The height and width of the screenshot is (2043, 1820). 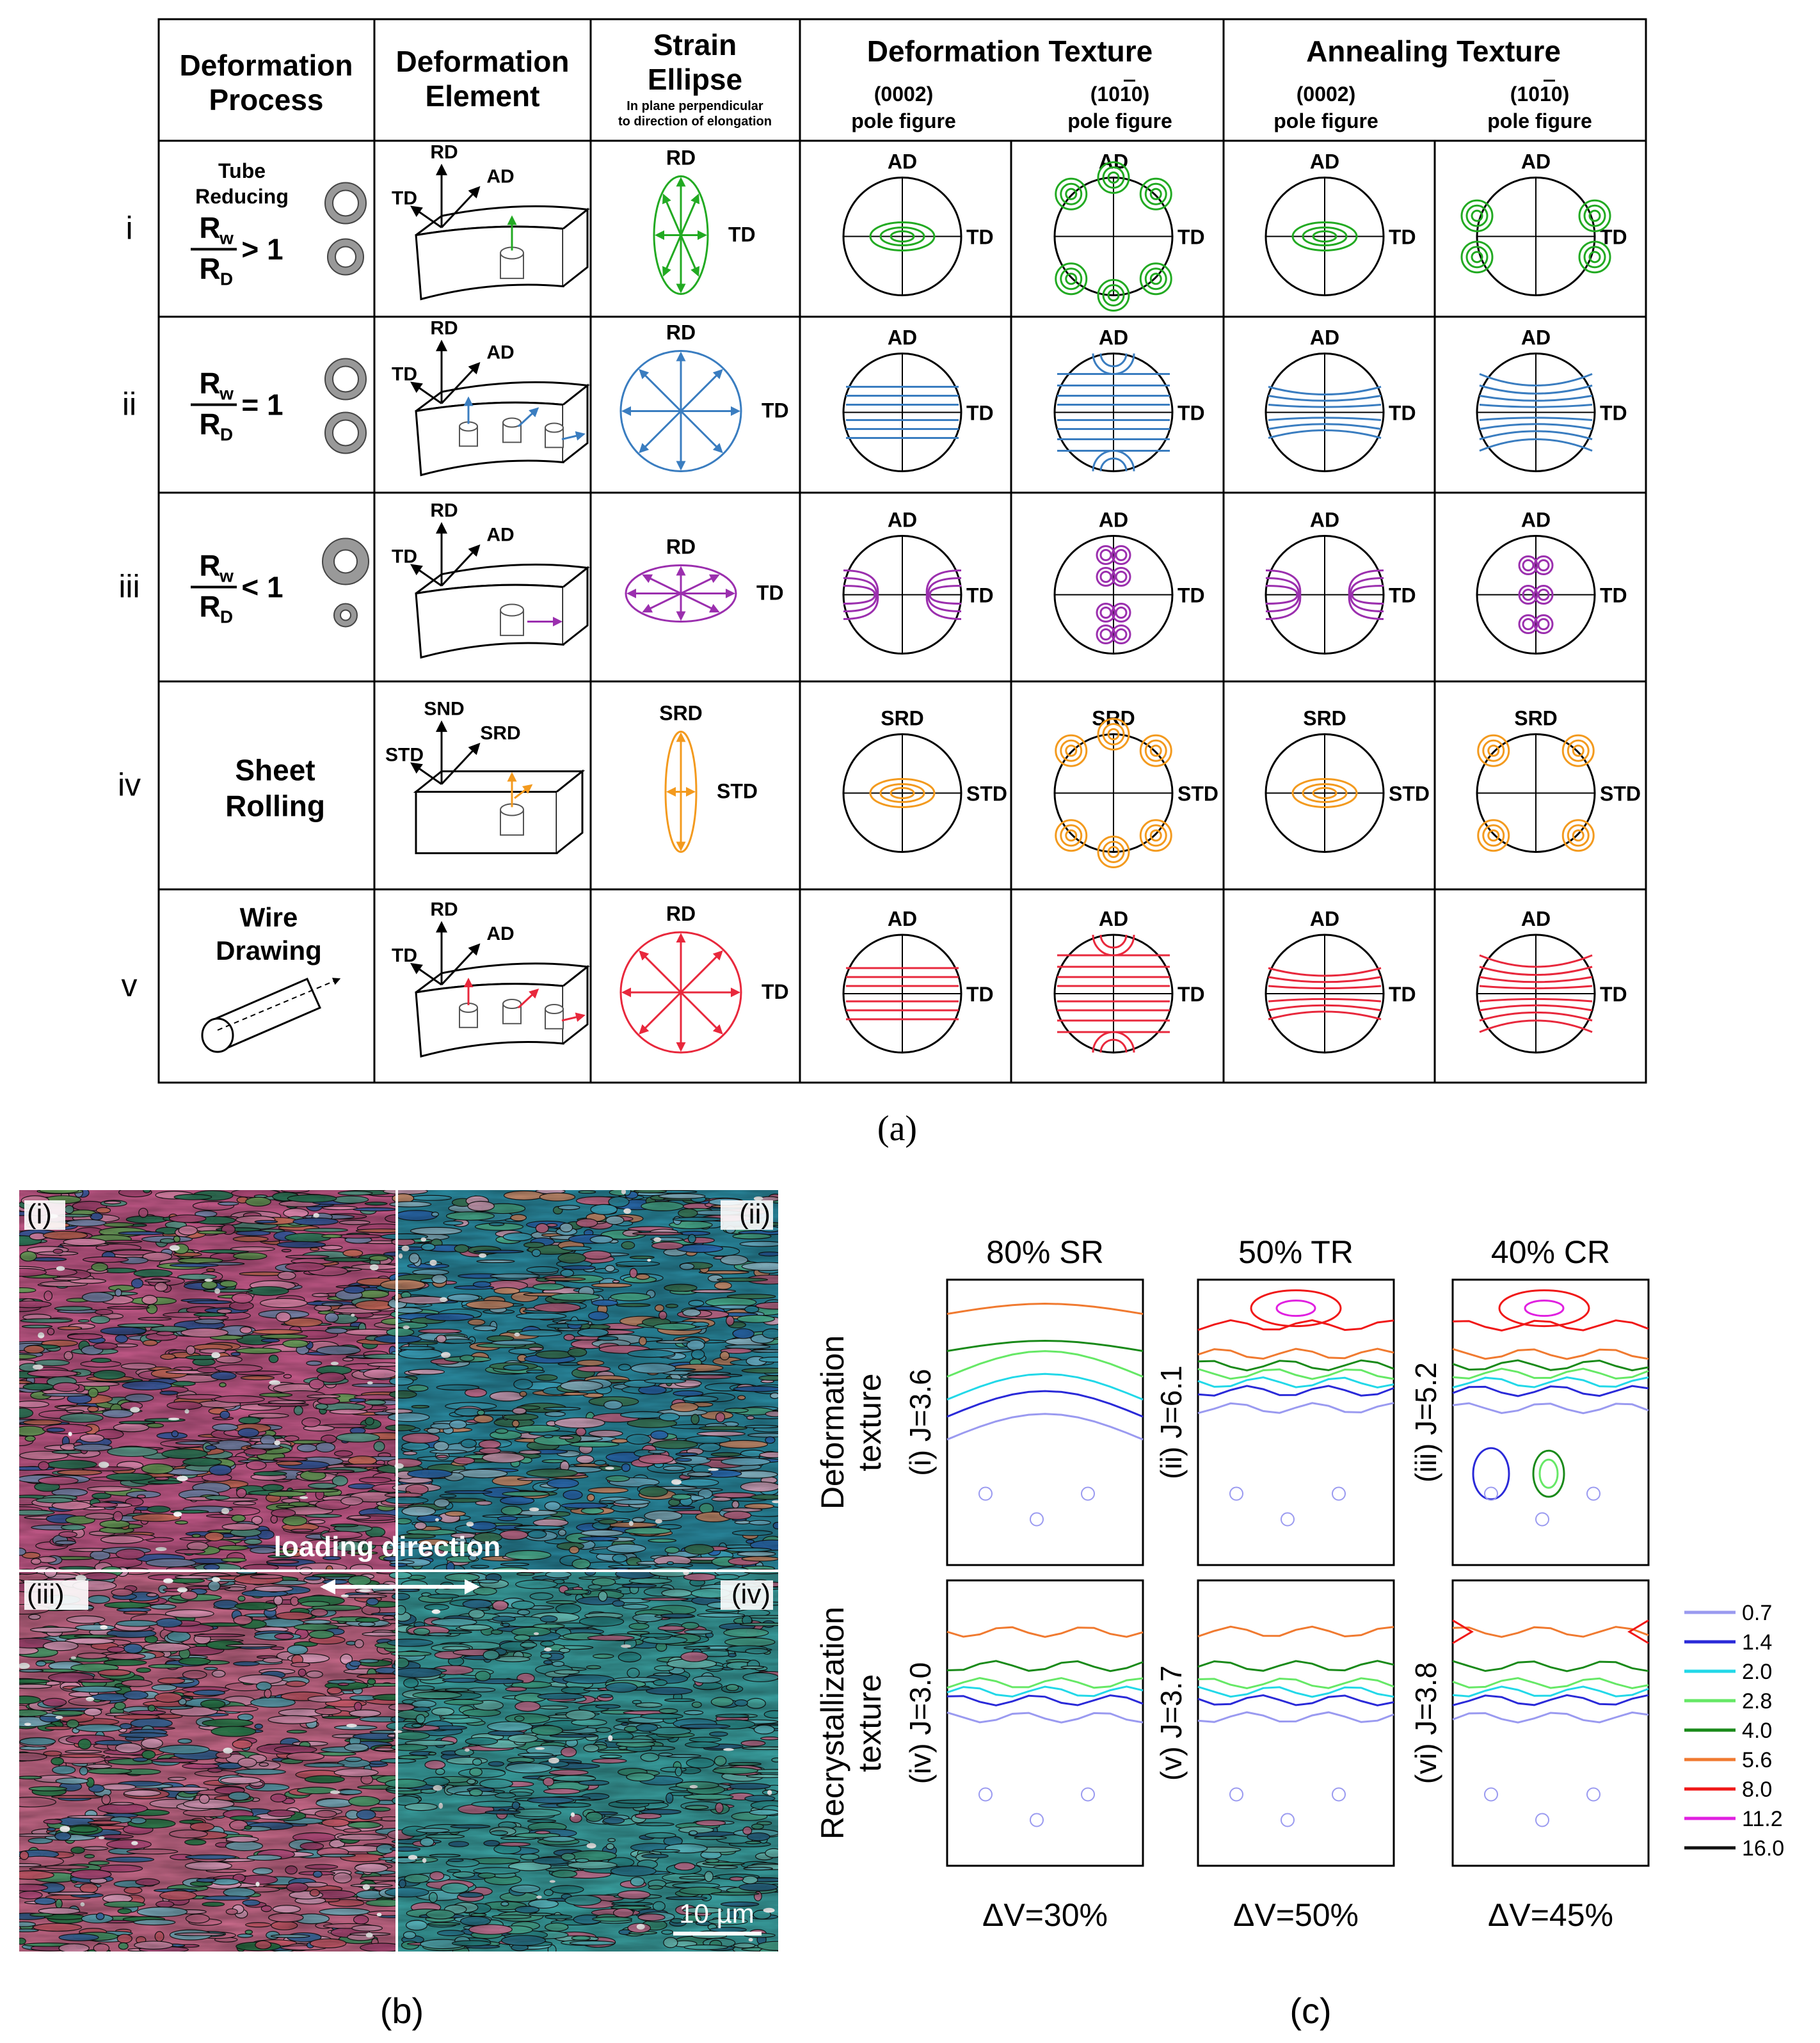 I want to click on column-title: 80% SR, so click(x=1044, y=1252).